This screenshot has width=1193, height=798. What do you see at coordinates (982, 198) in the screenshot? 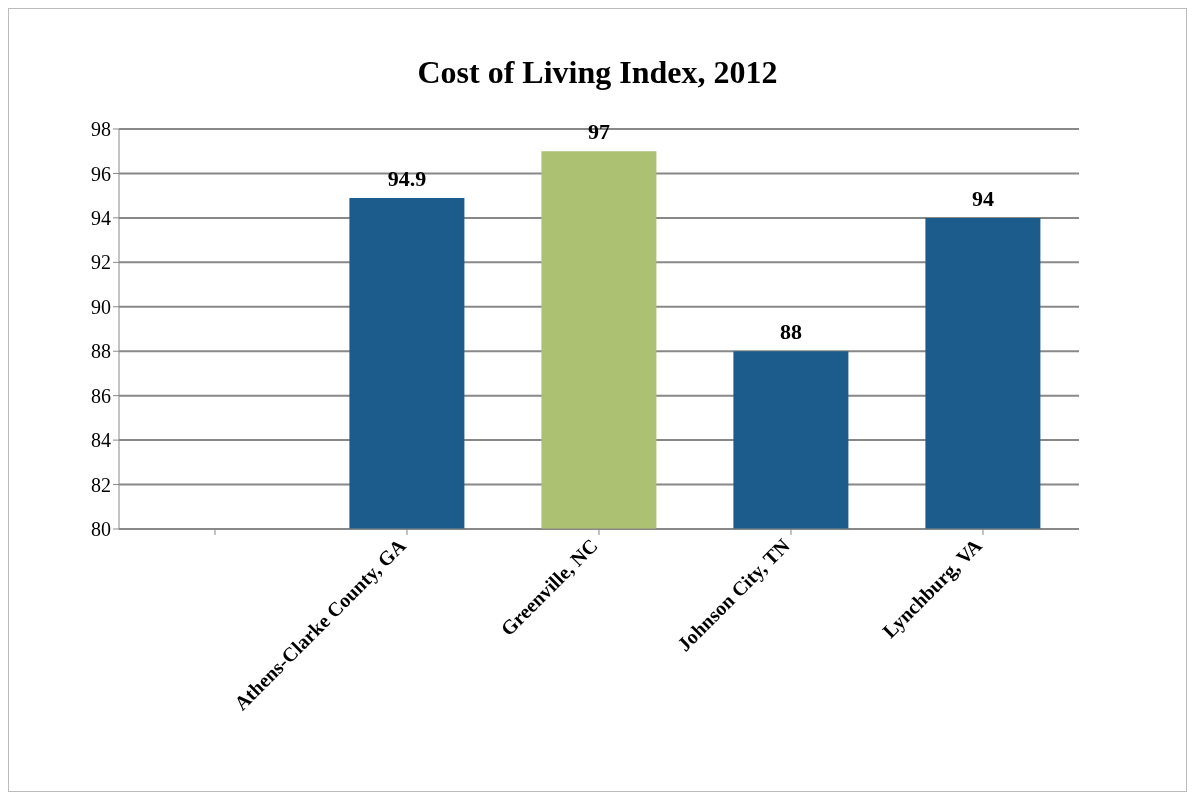
I see `data-label: 94` at bounding box center [982, 198].